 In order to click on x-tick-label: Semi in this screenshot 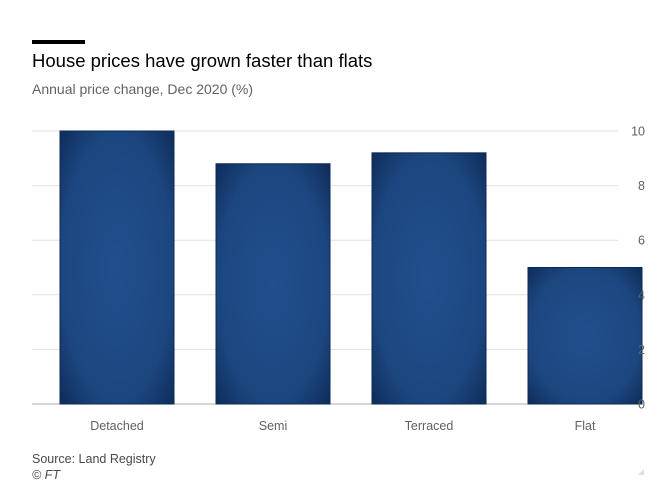, I will do `click(273, 426)`.